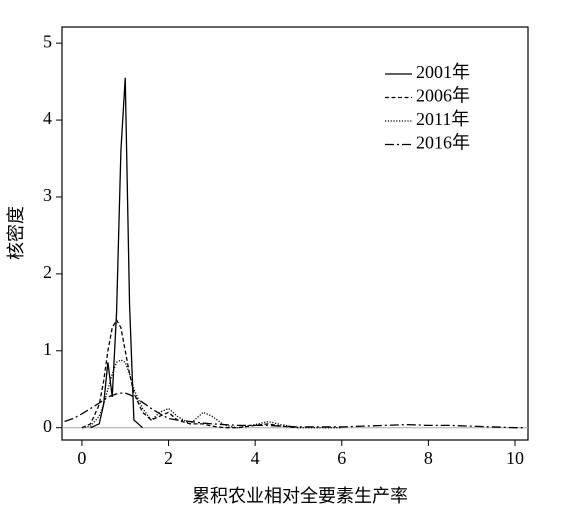  Describe the element at coordinates (341, 458) in the screenshot. I see `x-tick-label: 6` at that location.